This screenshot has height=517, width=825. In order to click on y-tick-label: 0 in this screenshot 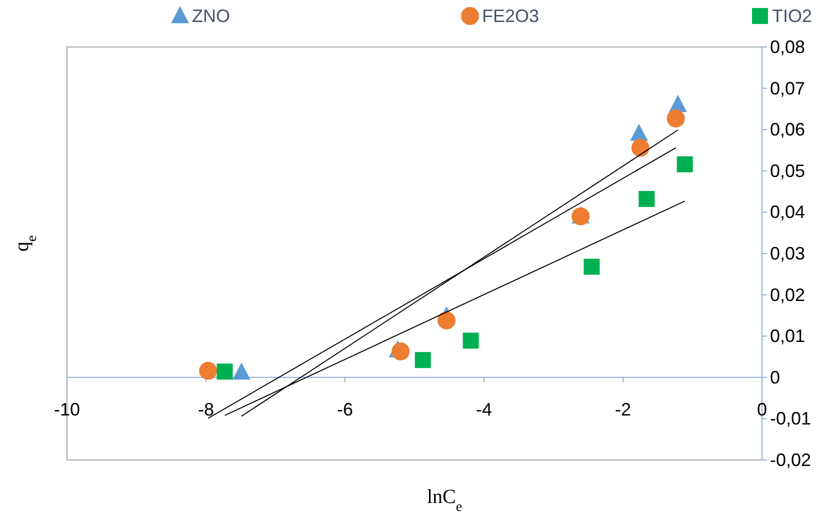, I will do `click(775, 377)`.